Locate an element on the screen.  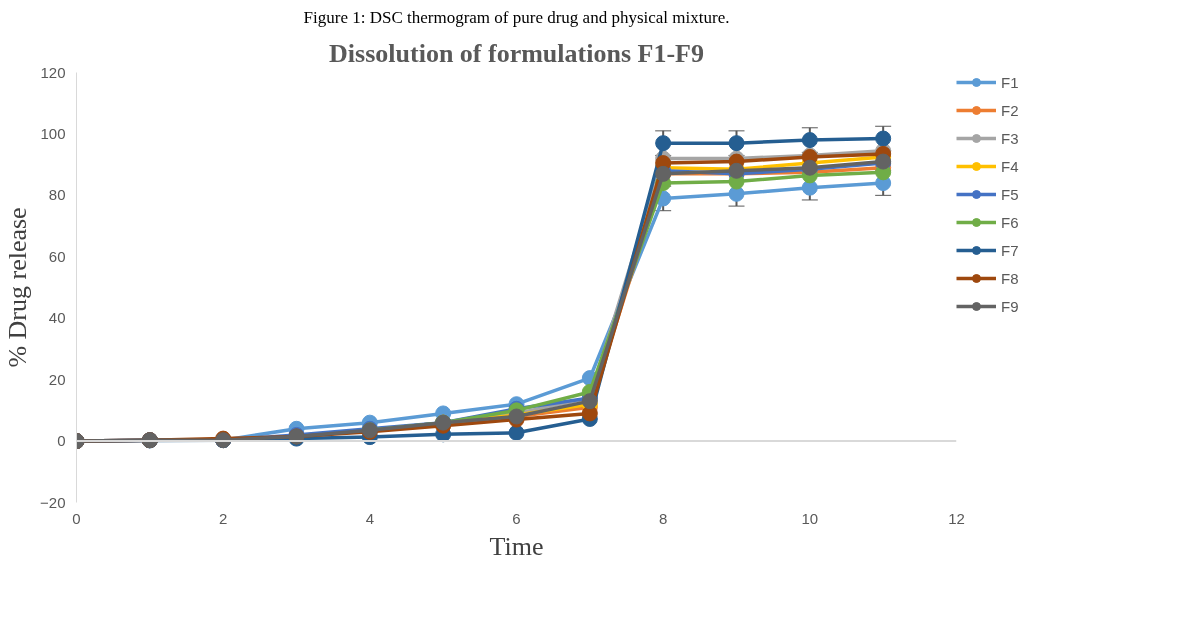
x-axis-title: Time is located at coordinates (516, 546).